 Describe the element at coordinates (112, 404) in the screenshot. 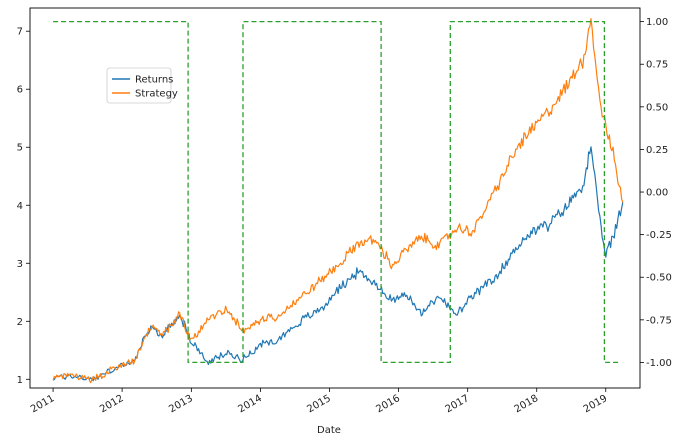

I see `x-tick-label: 2012` at that location.